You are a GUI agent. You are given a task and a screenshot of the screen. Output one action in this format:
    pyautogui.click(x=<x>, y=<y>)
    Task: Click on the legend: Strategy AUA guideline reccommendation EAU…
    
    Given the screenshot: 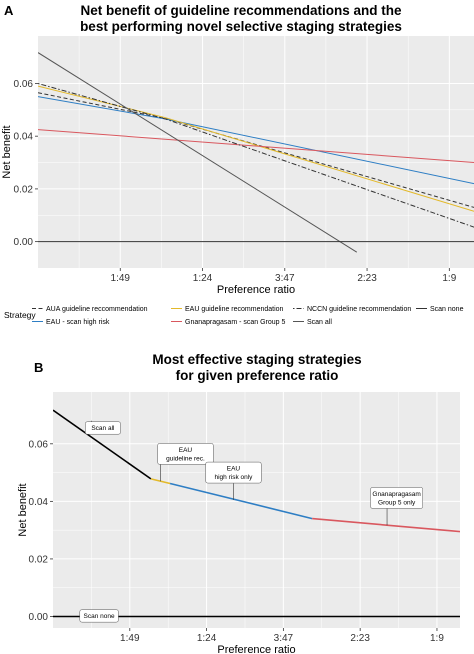 What is the action you would take?
    pyautogui.click(x=234, y=316)
    